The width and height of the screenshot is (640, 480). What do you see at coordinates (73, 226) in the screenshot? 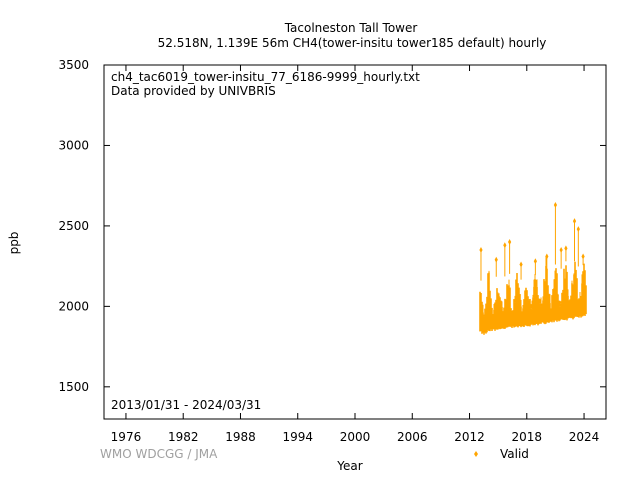
I see `y-tick-label: 2500` at bounding box center [73, 226].